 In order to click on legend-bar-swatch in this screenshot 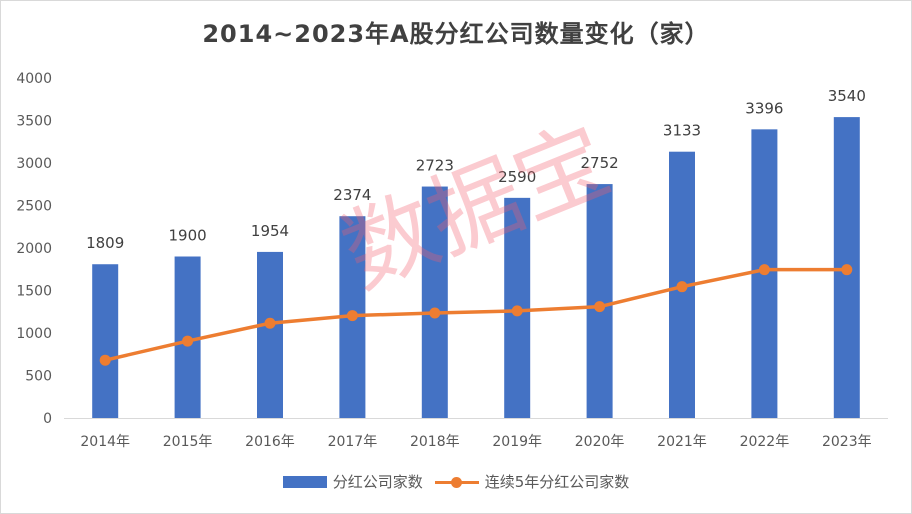, I will do `click(304, 481)`.